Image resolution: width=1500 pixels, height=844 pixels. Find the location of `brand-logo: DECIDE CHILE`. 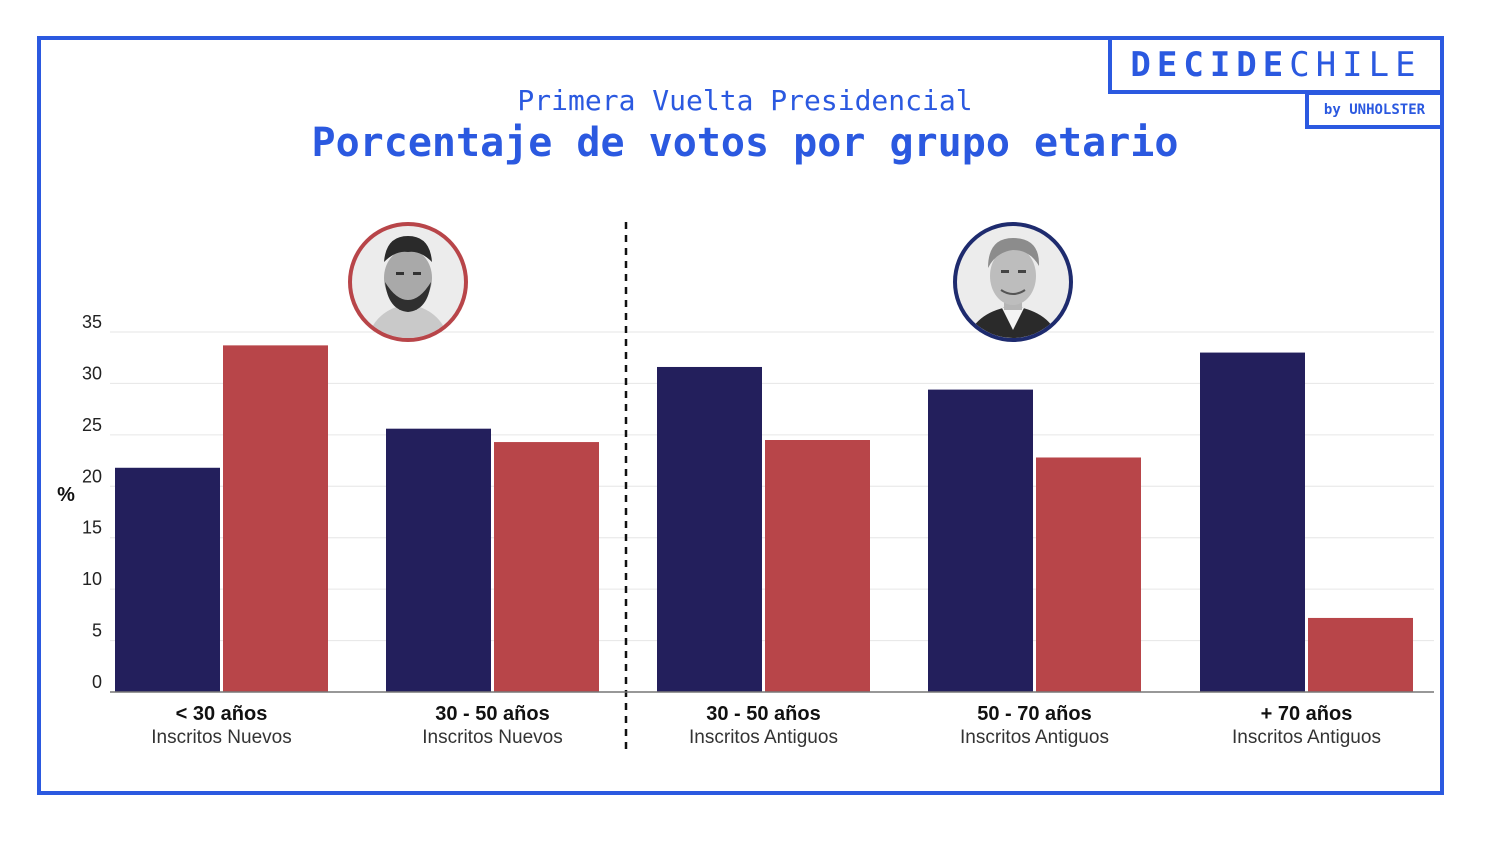

brand-logo: DECIDE CHILE is located at coordinates (1276, 65).